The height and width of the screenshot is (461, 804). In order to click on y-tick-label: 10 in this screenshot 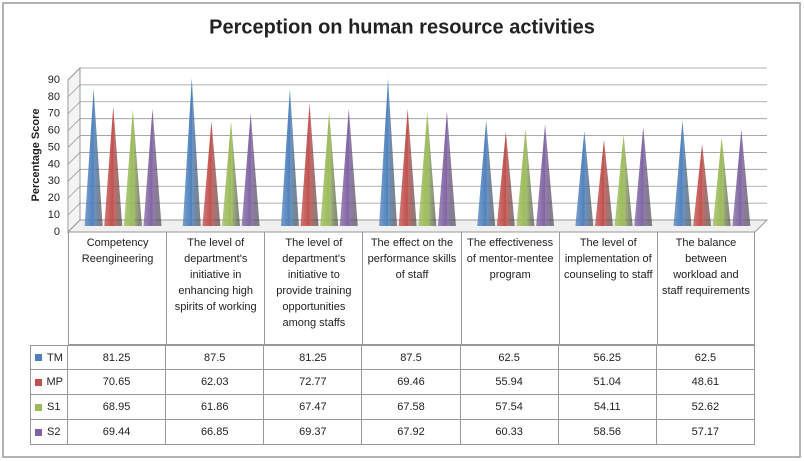, I will do `click(54, 215)`.